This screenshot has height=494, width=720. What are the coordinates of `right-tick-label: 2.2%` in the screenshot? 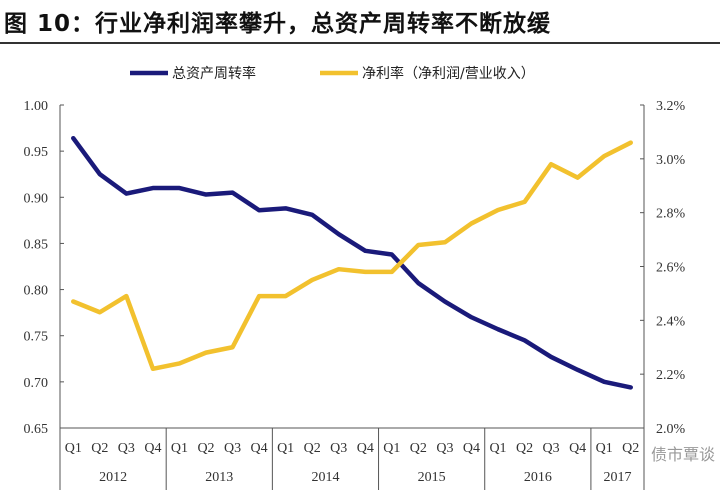 It's located at (671, 375).